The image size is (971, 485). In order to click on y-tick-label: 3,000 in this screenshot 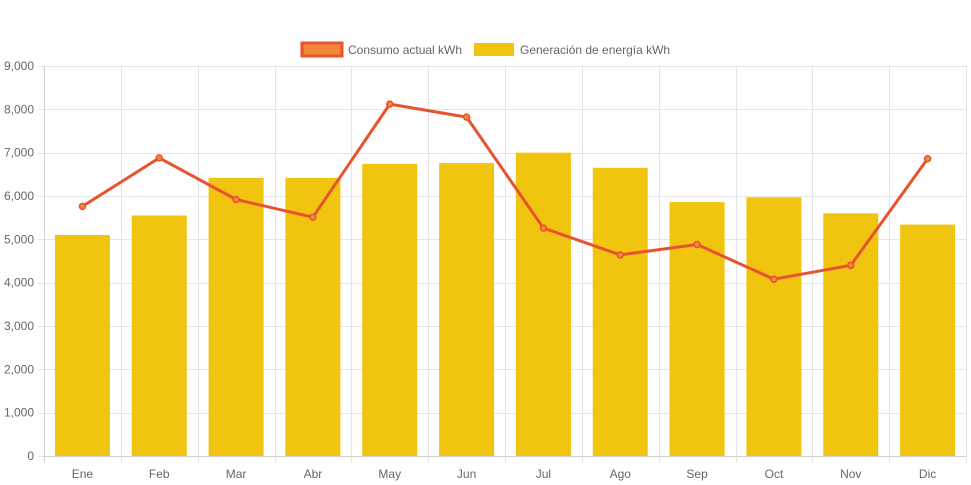, I will do `click(19, 326)`.